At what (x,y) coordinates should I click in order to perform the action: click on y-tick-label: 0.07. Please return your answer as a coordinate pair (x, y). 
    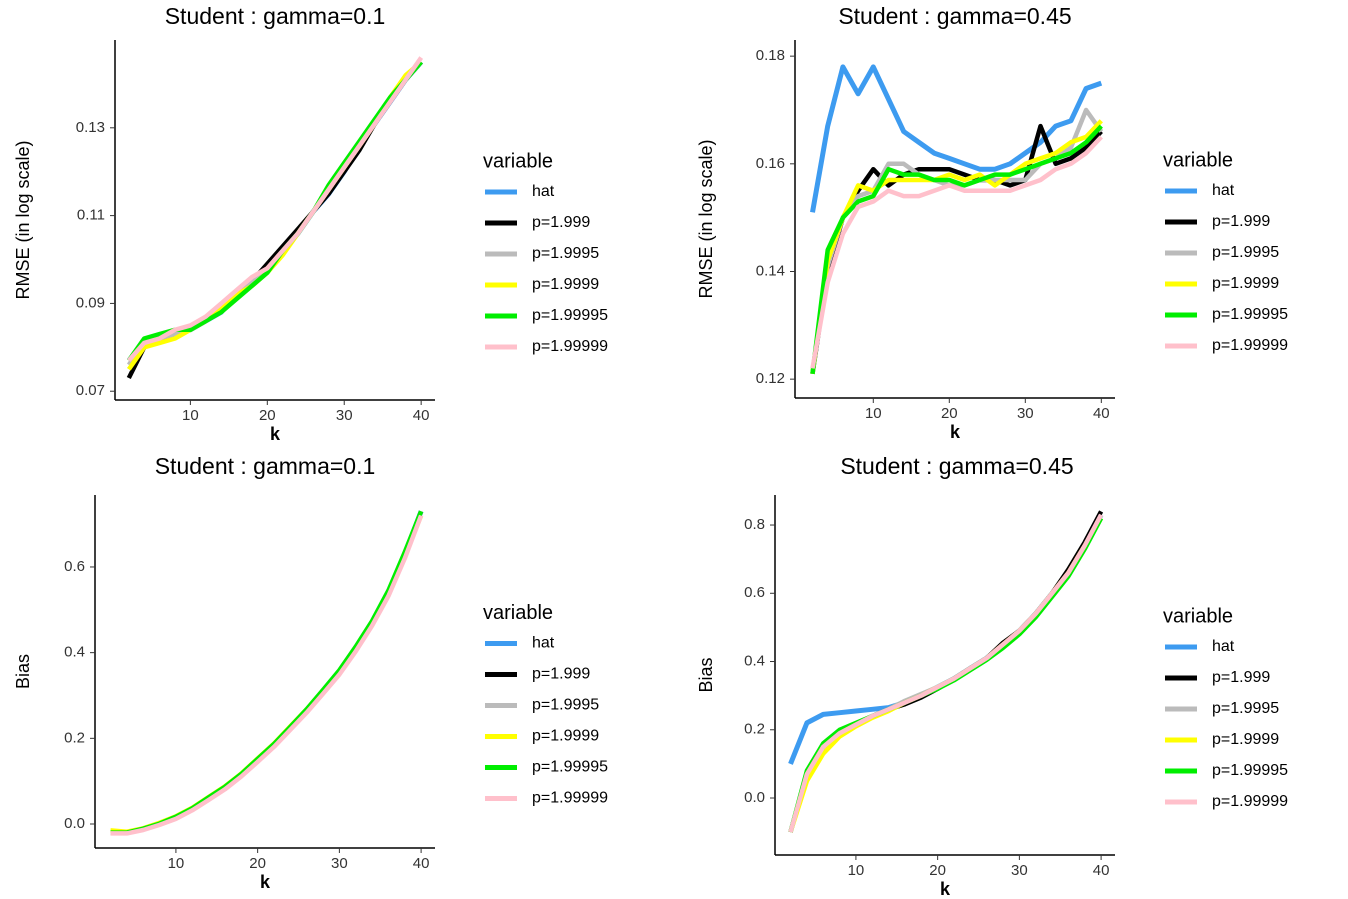
    Looking at the image, I should click on (90, 390).